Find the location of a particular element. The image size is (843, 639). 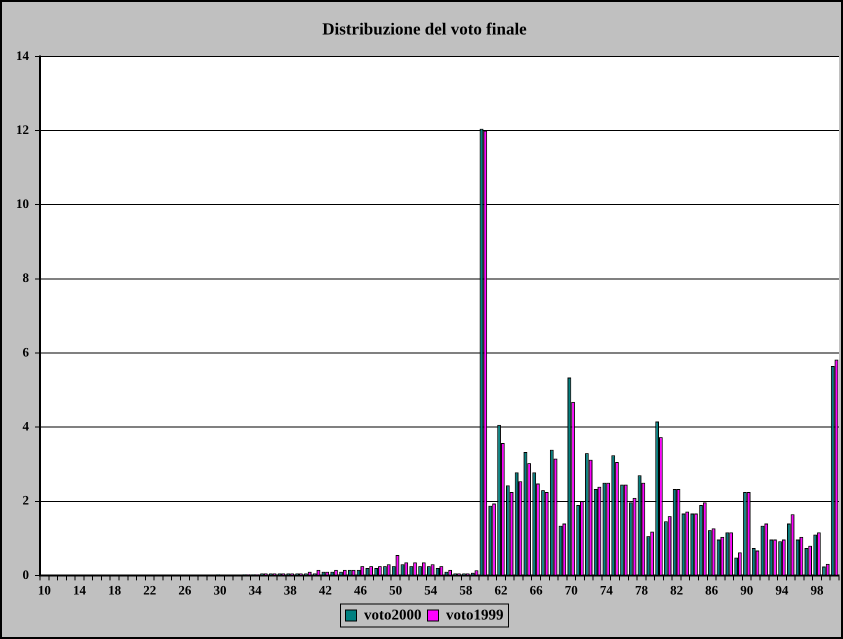

y-tick-label: 4 is located at coordinates (26, 426).